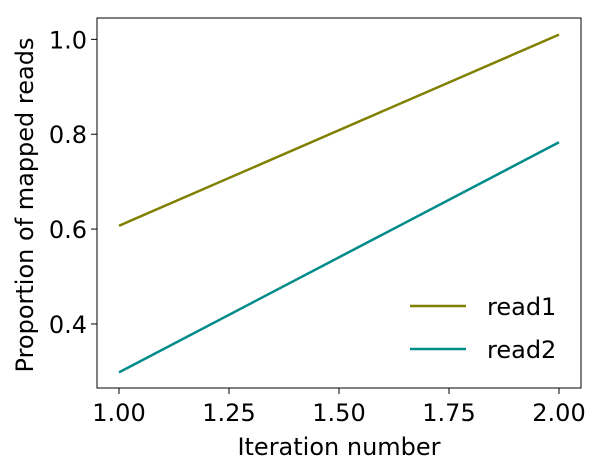 Image resolution: width=611 pixels, height=470 pixels. Describe the element at coordinates (68, 325) in the screenshot. I see `y-tick-label: 0.4` at that location.